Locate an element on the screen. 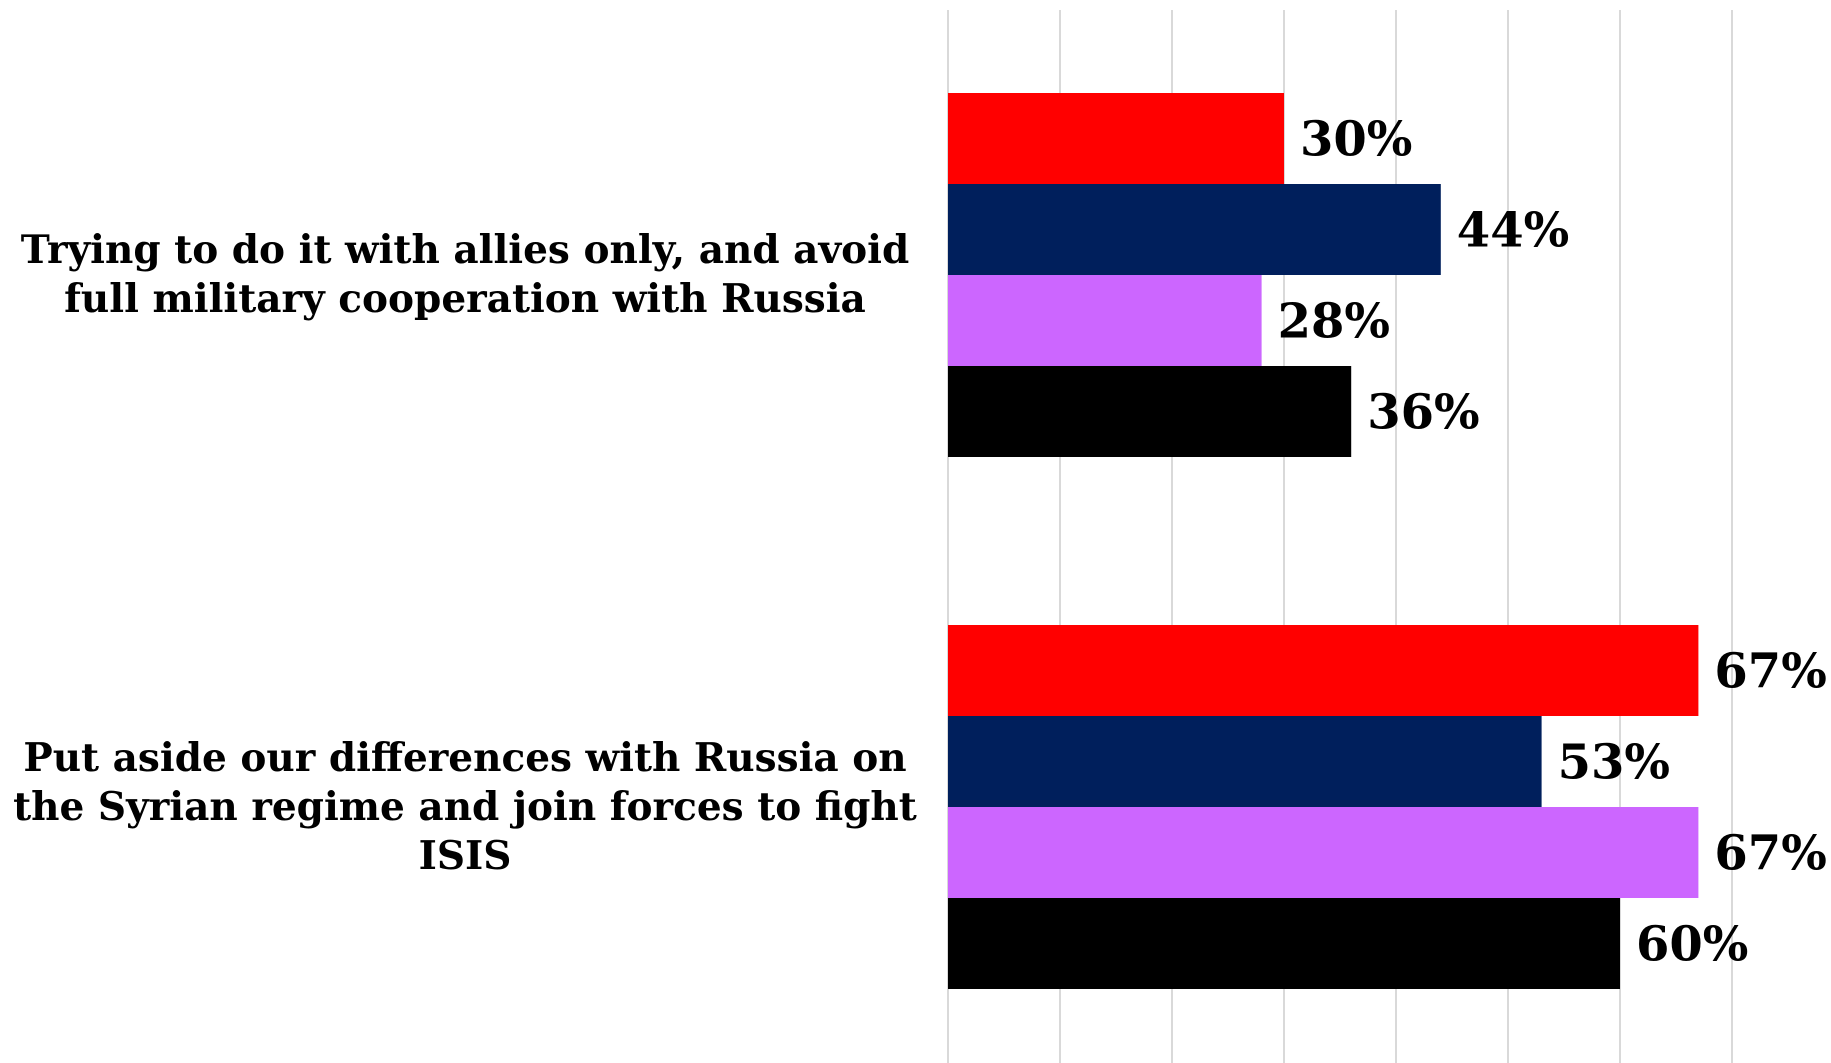 Image resolution: width=1831 pixels, height=1063 pixels. data-label-series-4-category-2: 60% is located at coordinates (1692, 945).